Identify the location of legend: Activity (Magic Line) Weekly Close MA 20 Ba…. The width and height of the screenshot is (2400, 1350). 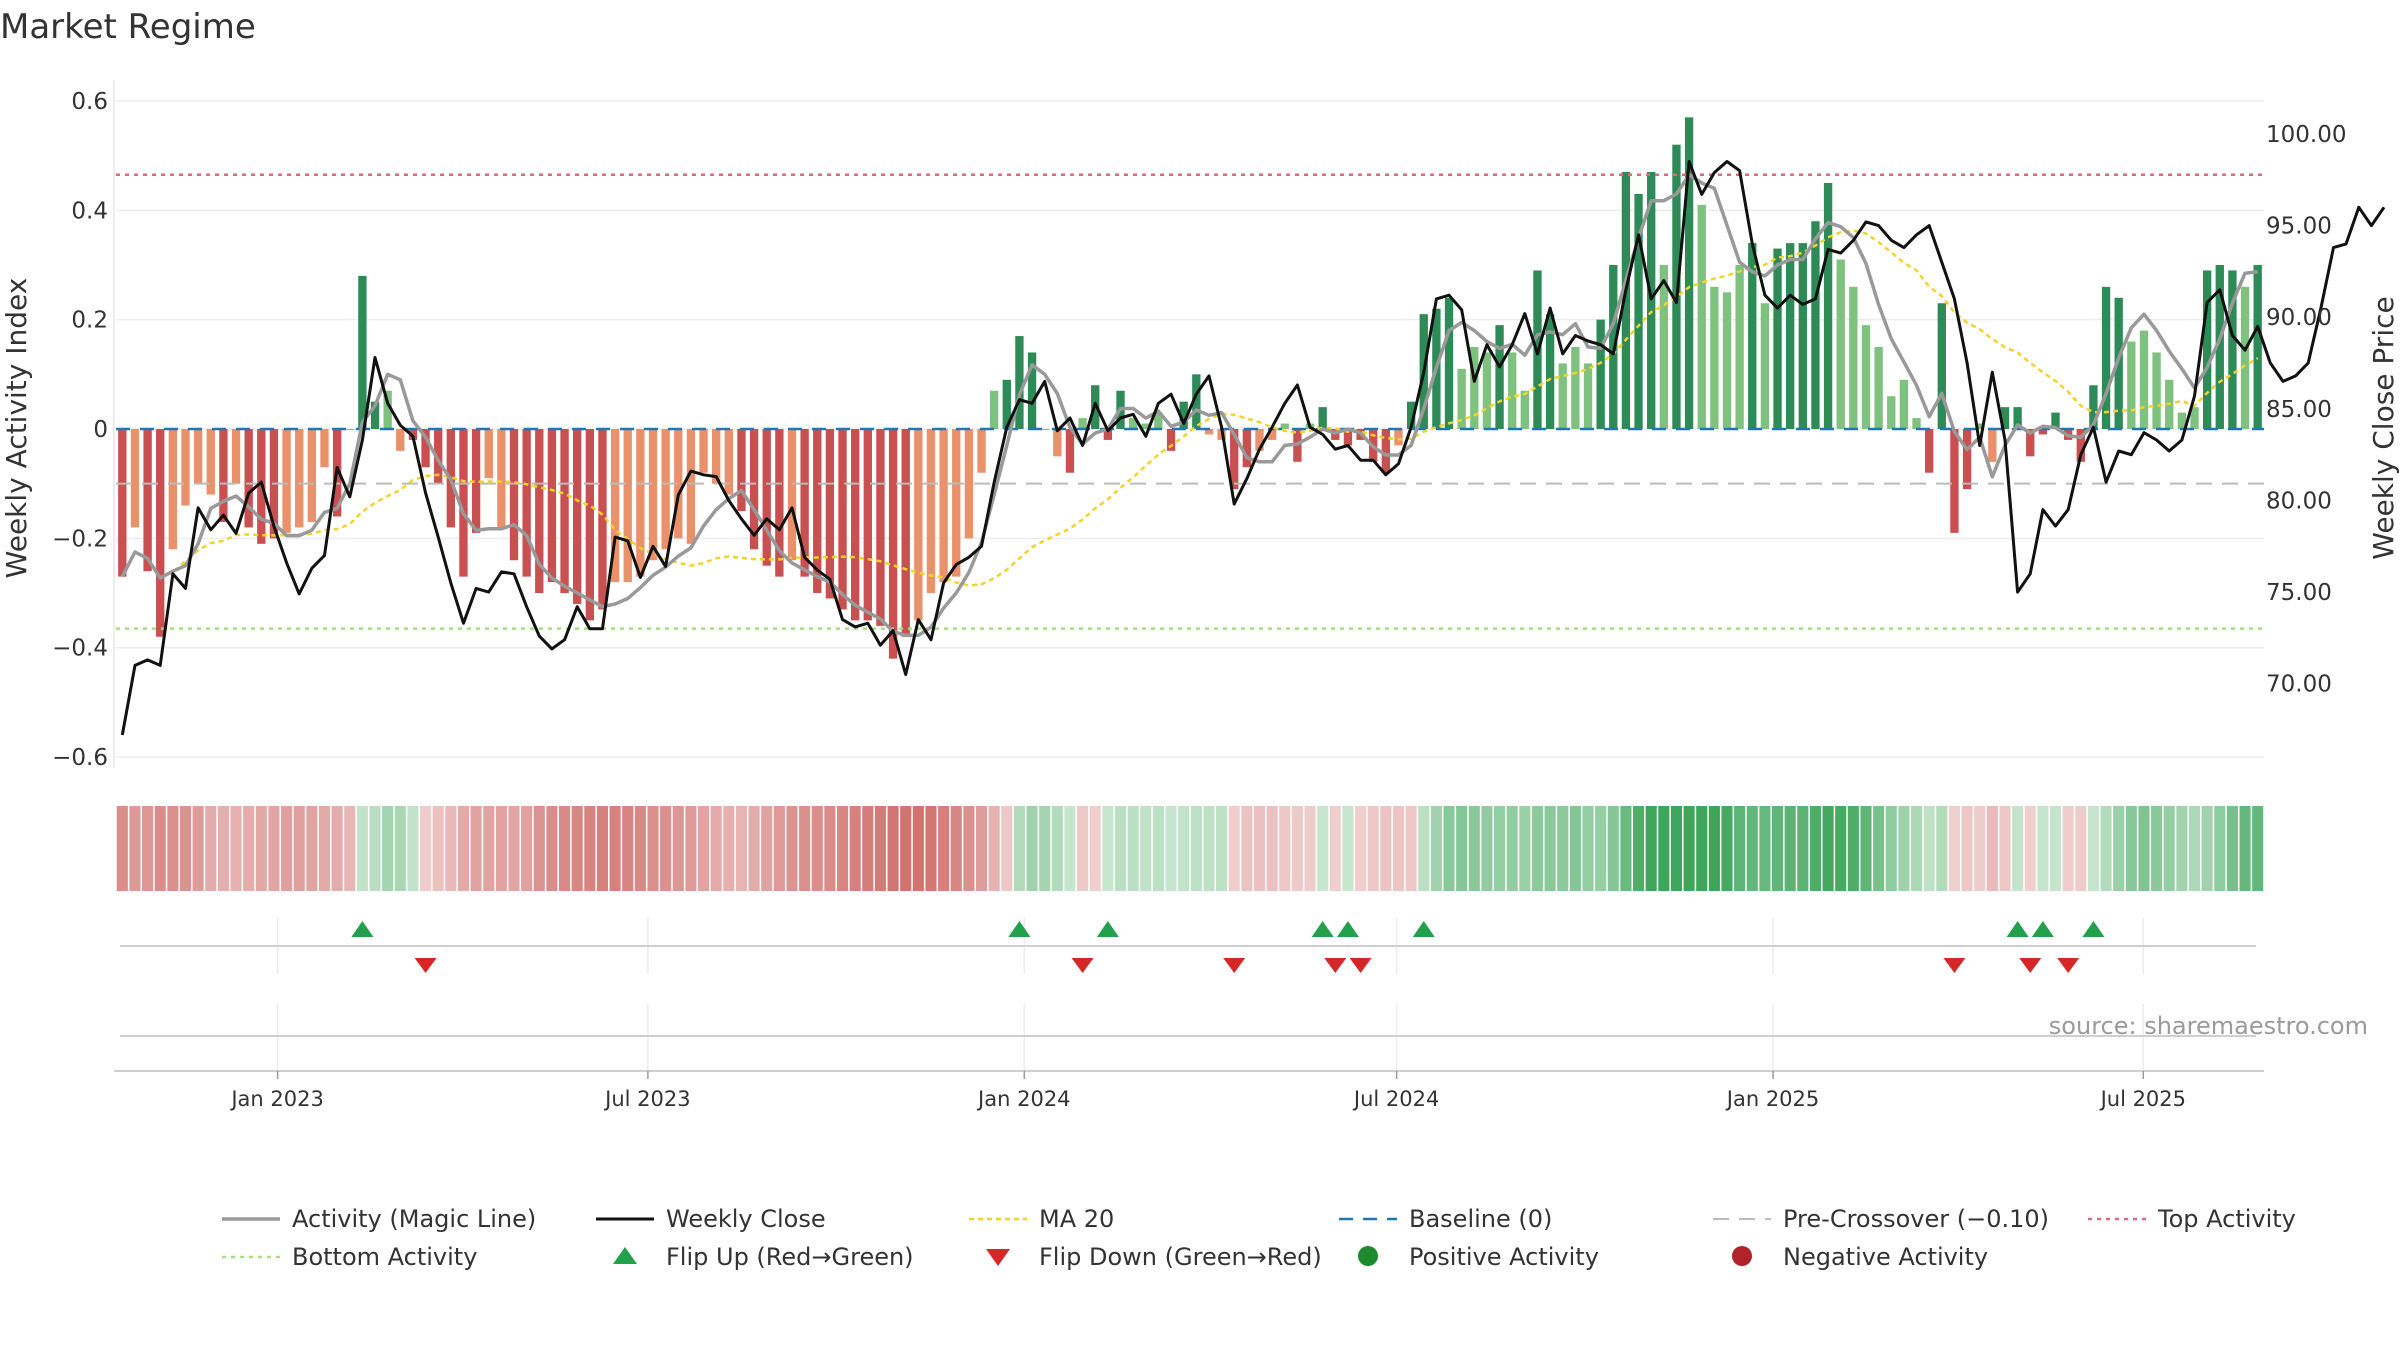
(1259, 1238).